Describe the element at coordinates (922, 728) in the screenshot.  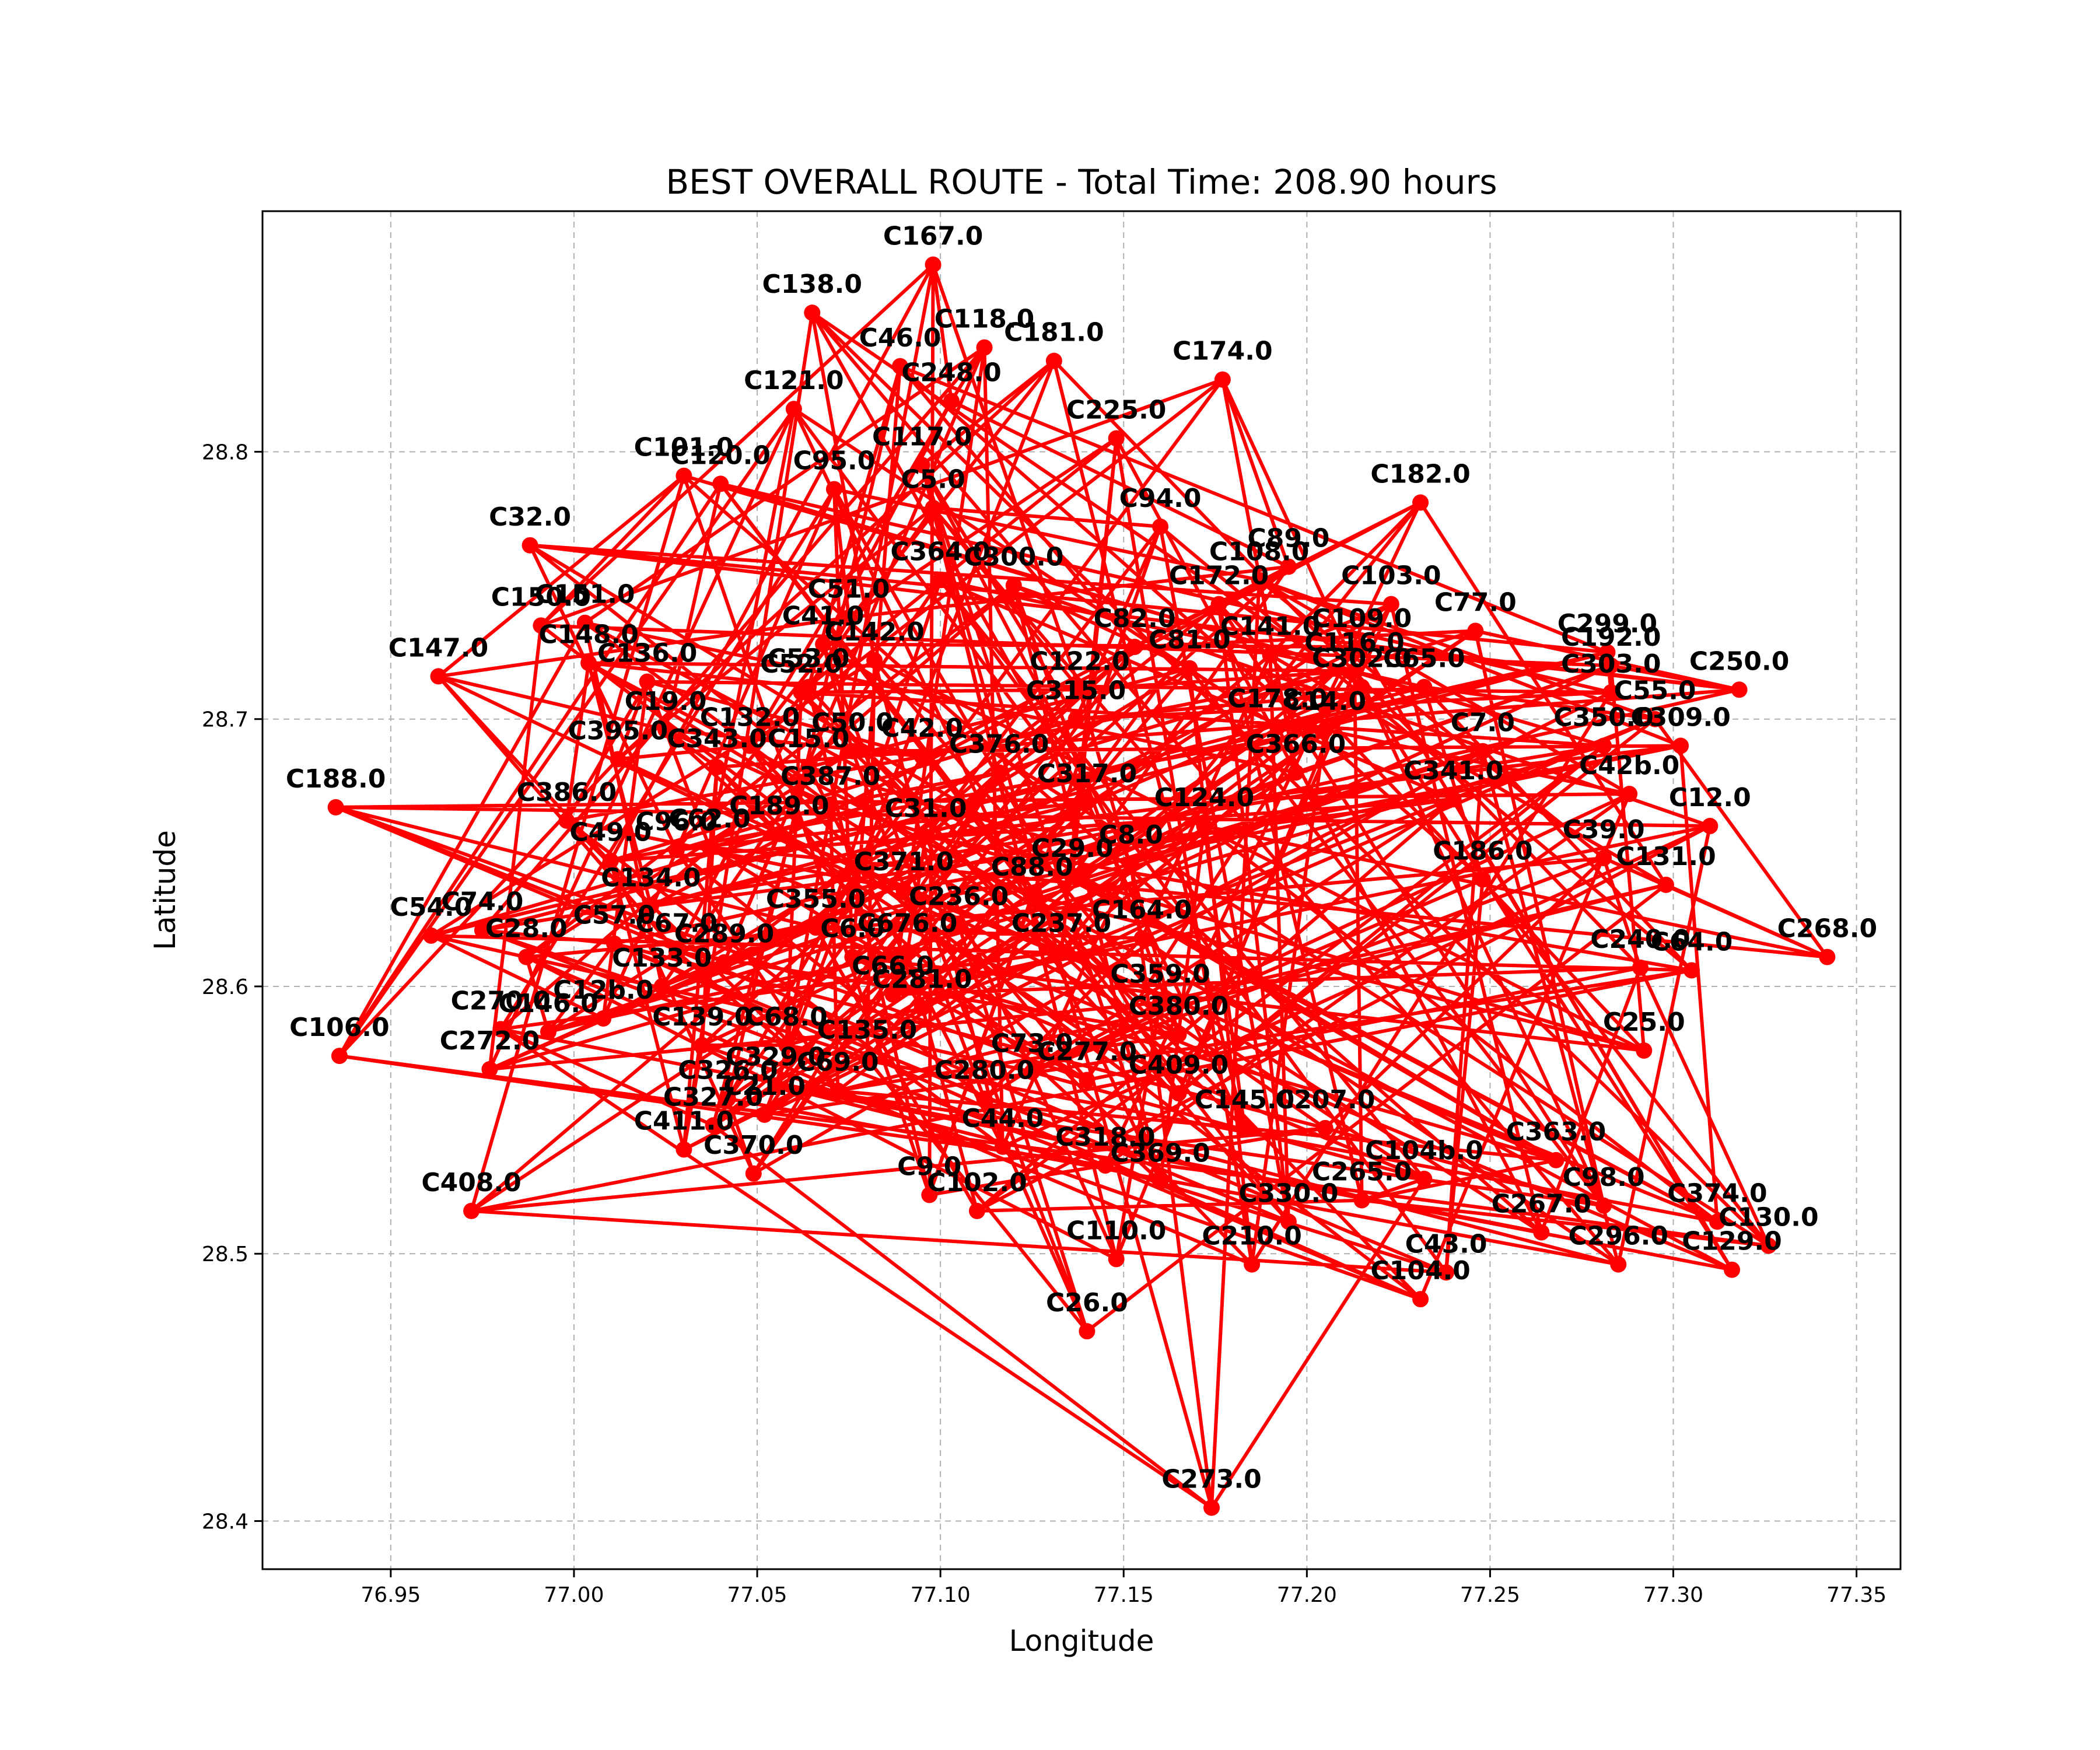
I see `point-label: C42.0` at that location.